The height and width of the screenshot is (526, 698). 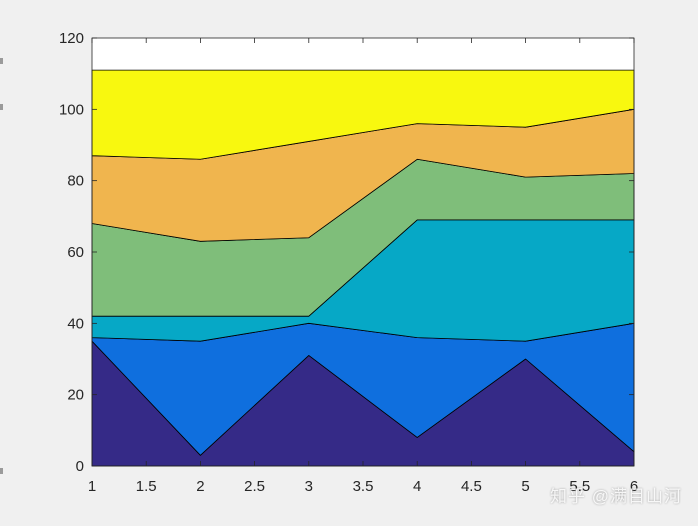 I want to click on y-tick-label: 100, so click(x=71, y=109).